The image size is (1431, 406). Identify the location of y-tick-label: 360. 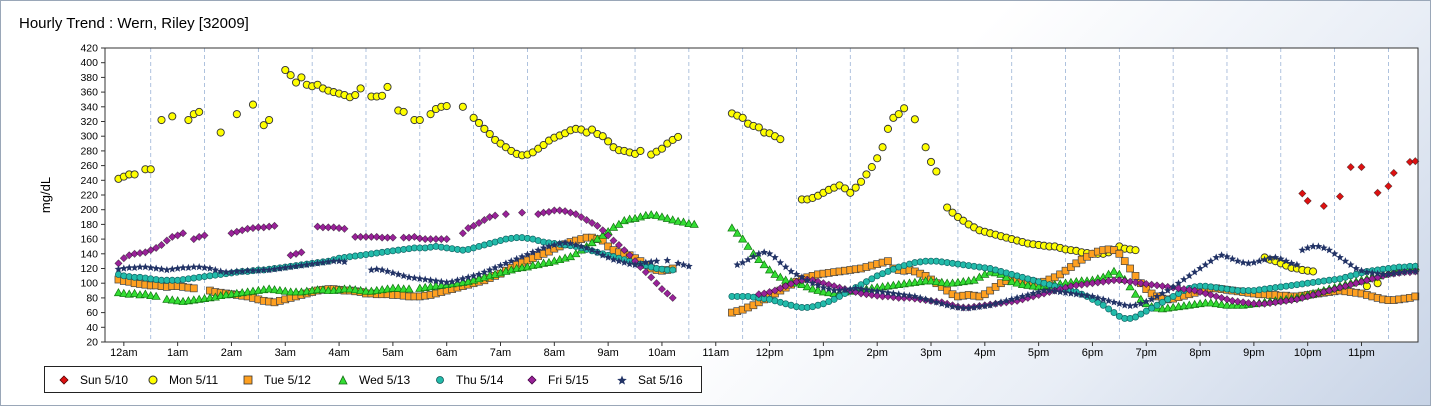
(89, 93).